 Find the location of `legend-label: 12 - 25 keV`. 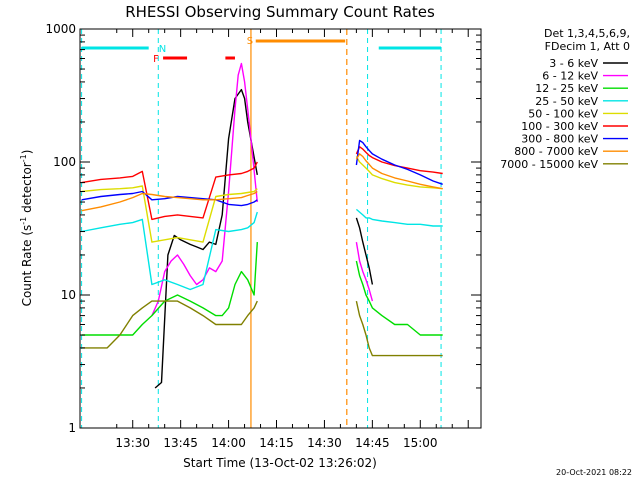

legend-label: 12 - 25 keV is located at coordinates (566, 88).